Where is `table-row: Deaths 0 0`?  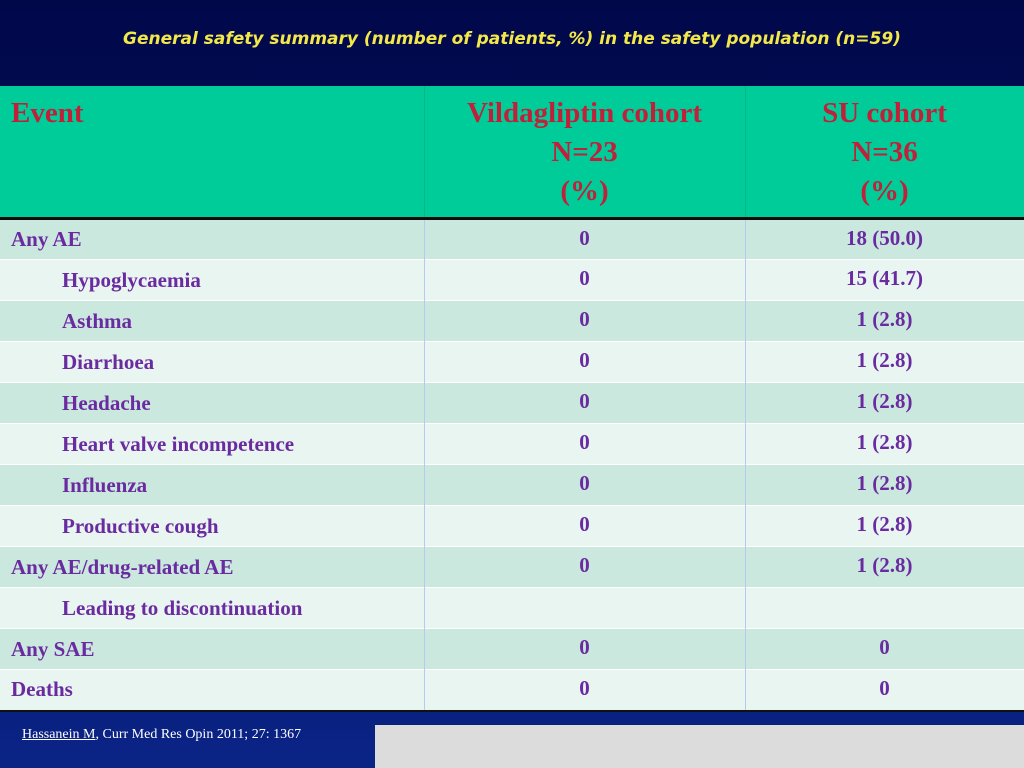
table-row: Deaths 0 0 is located at coordinates (512, 690).